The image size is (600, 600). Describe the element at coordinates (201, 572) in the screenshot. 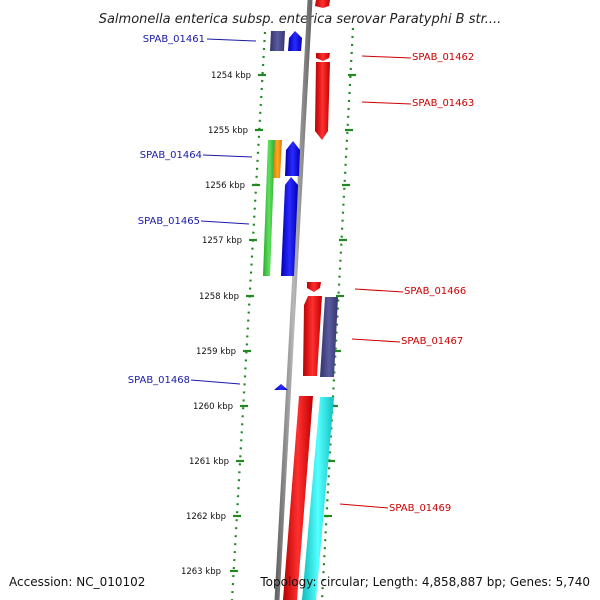

I see `tick-label-1263: 1263 kbp` at that location.